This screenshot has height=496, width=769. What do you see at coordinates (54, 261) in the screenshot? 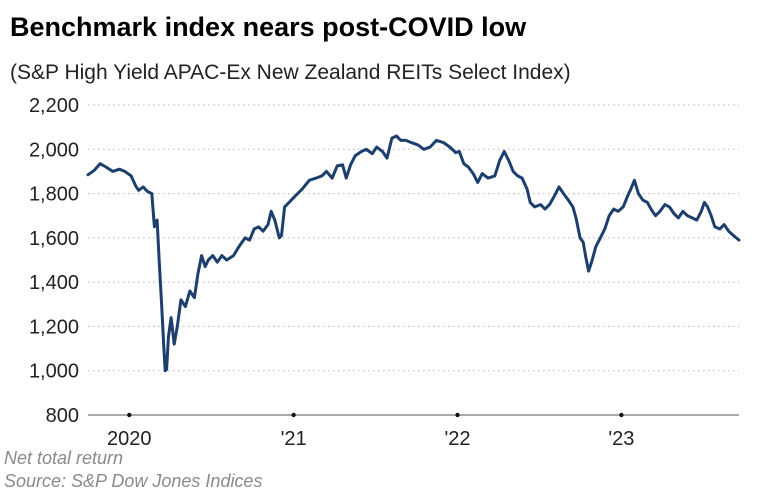
I see `y-axis-tick-labels: 800 1,000 1,200 1,400 1,600 1,800 2,000 2,200` at bounding box center [54, 261].